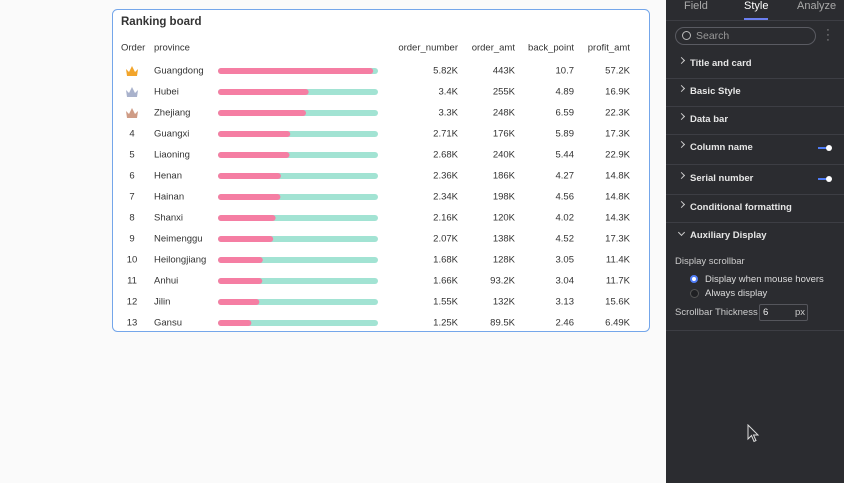 The width and height of the screenshot is (844, 483). Describe the element at coordinates (166, 281) in the screenshot. I see `province: Anhui` at that location.